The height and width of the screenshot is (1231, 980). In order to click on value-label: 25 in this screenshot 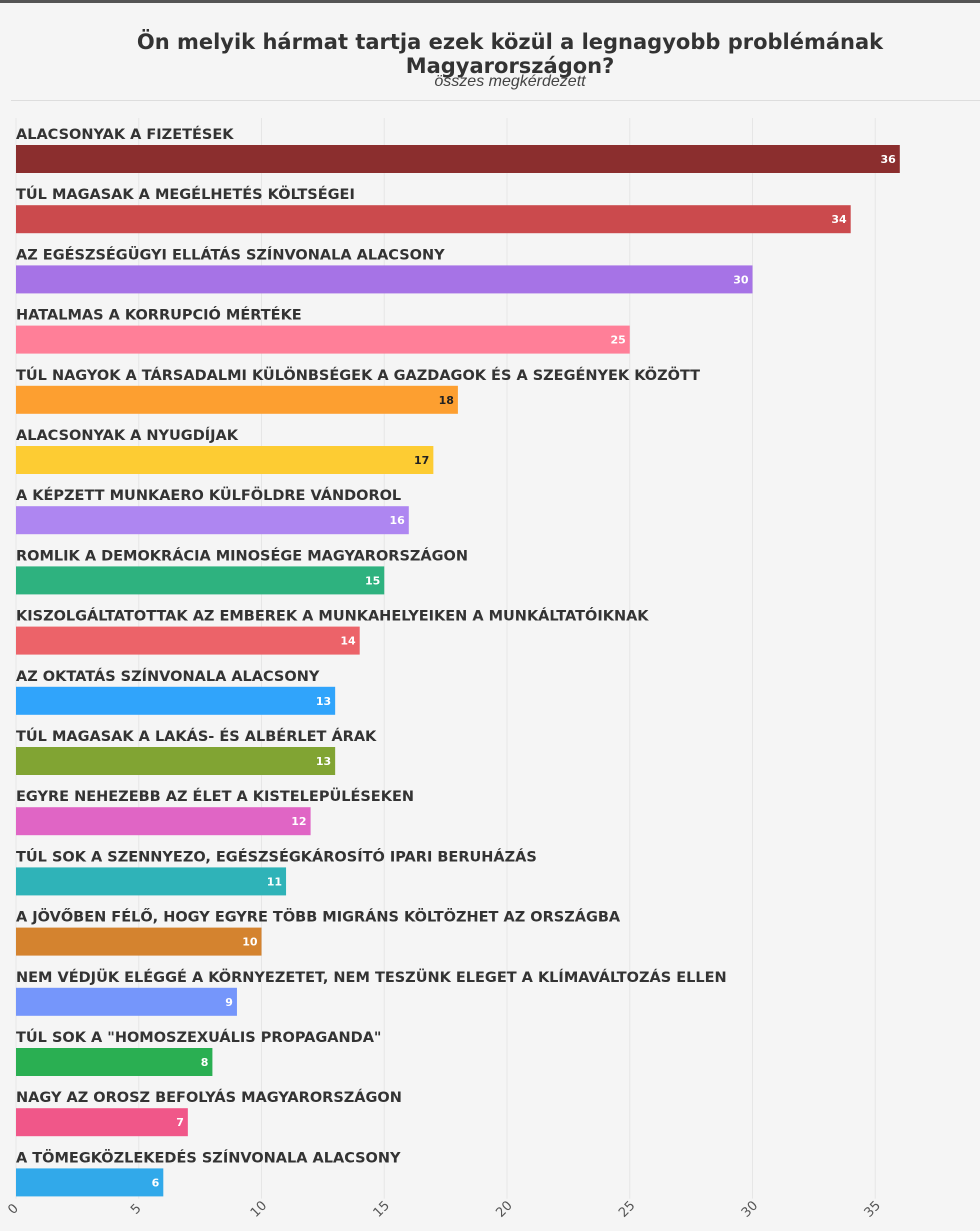, I will do `click(617, 340)`.